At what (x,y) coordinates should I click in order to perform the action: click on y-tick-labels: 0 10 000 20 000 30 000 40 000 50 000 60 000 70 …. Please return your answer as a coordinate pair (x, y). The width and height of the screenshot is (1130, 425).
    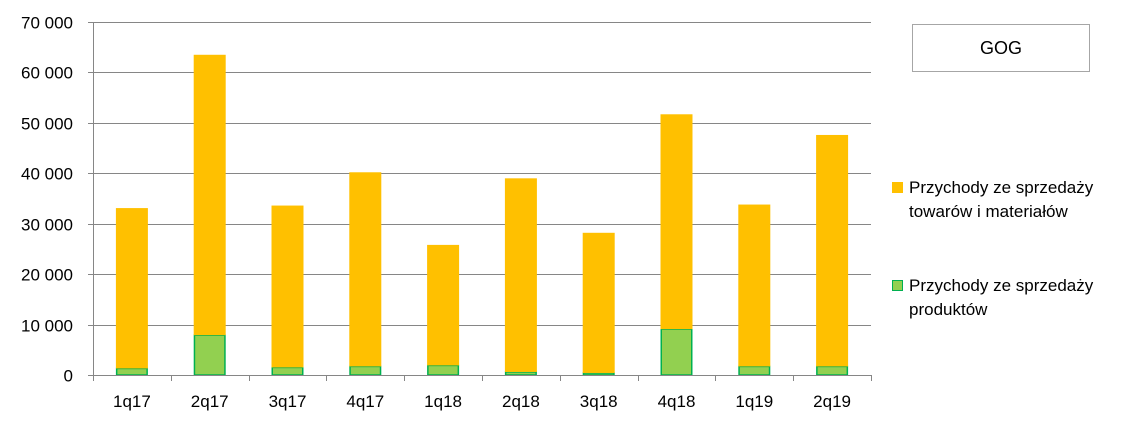
    Looking at the image, I should click on (47, 200).